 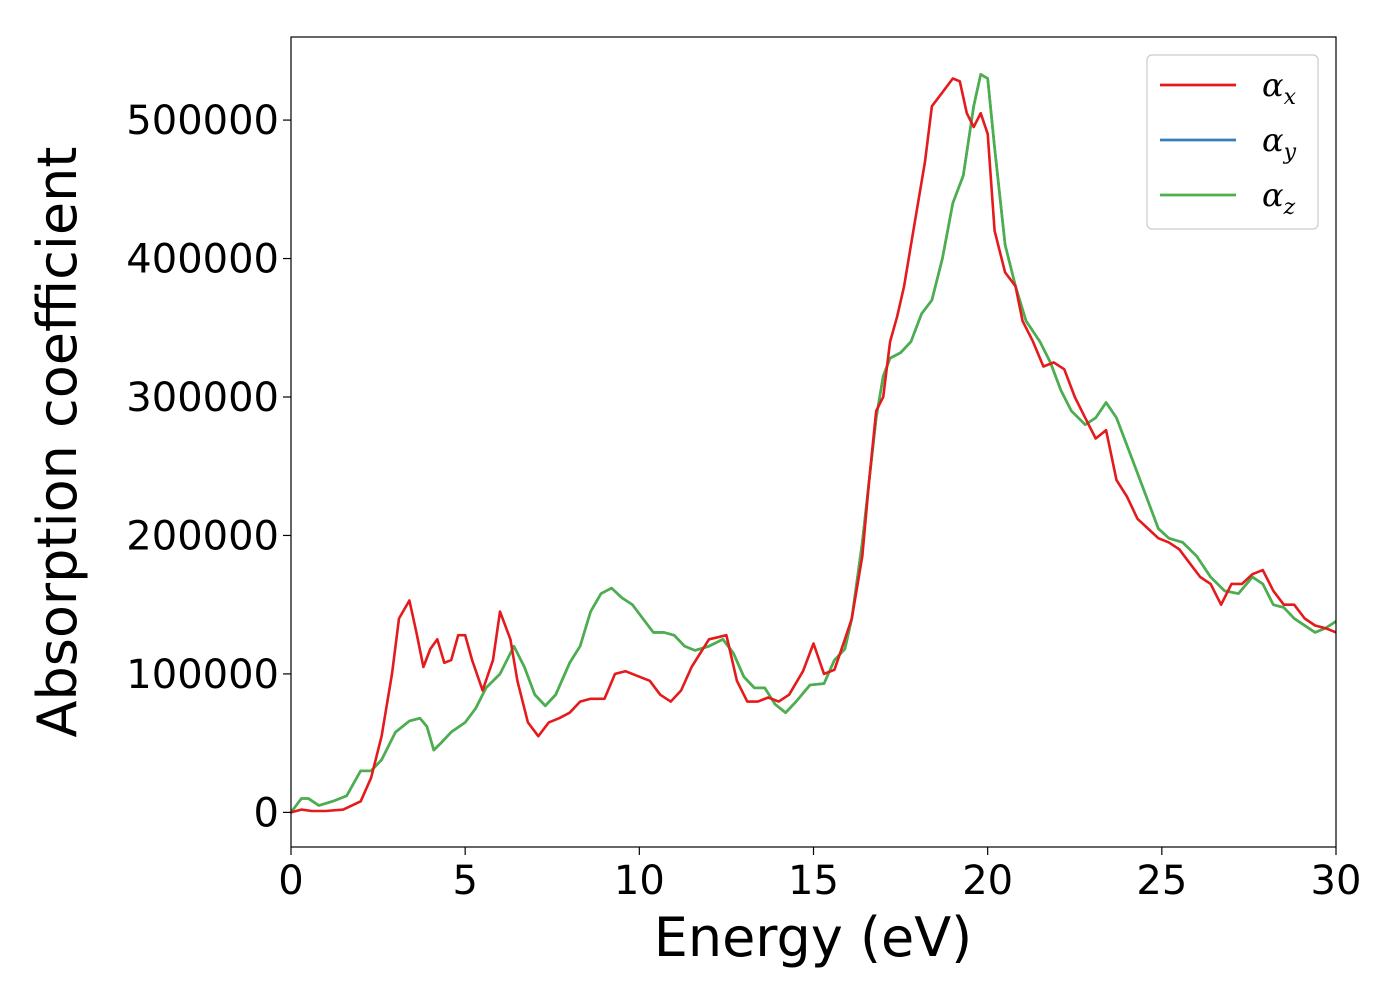 I want to click on x-tick-label: 15, so click(x=813, y=881).